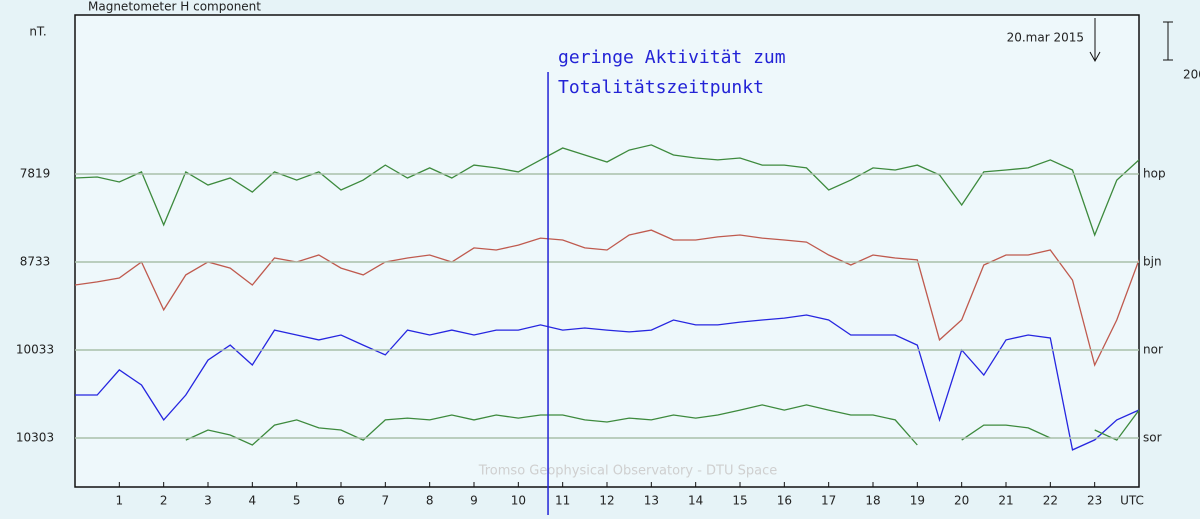 The height and width of the screenshot is (519, 1200). What do you see at coordinates (120, 501) in the screenshot?
I see `x-tick-label: 1` at bounding box center [120, 501].